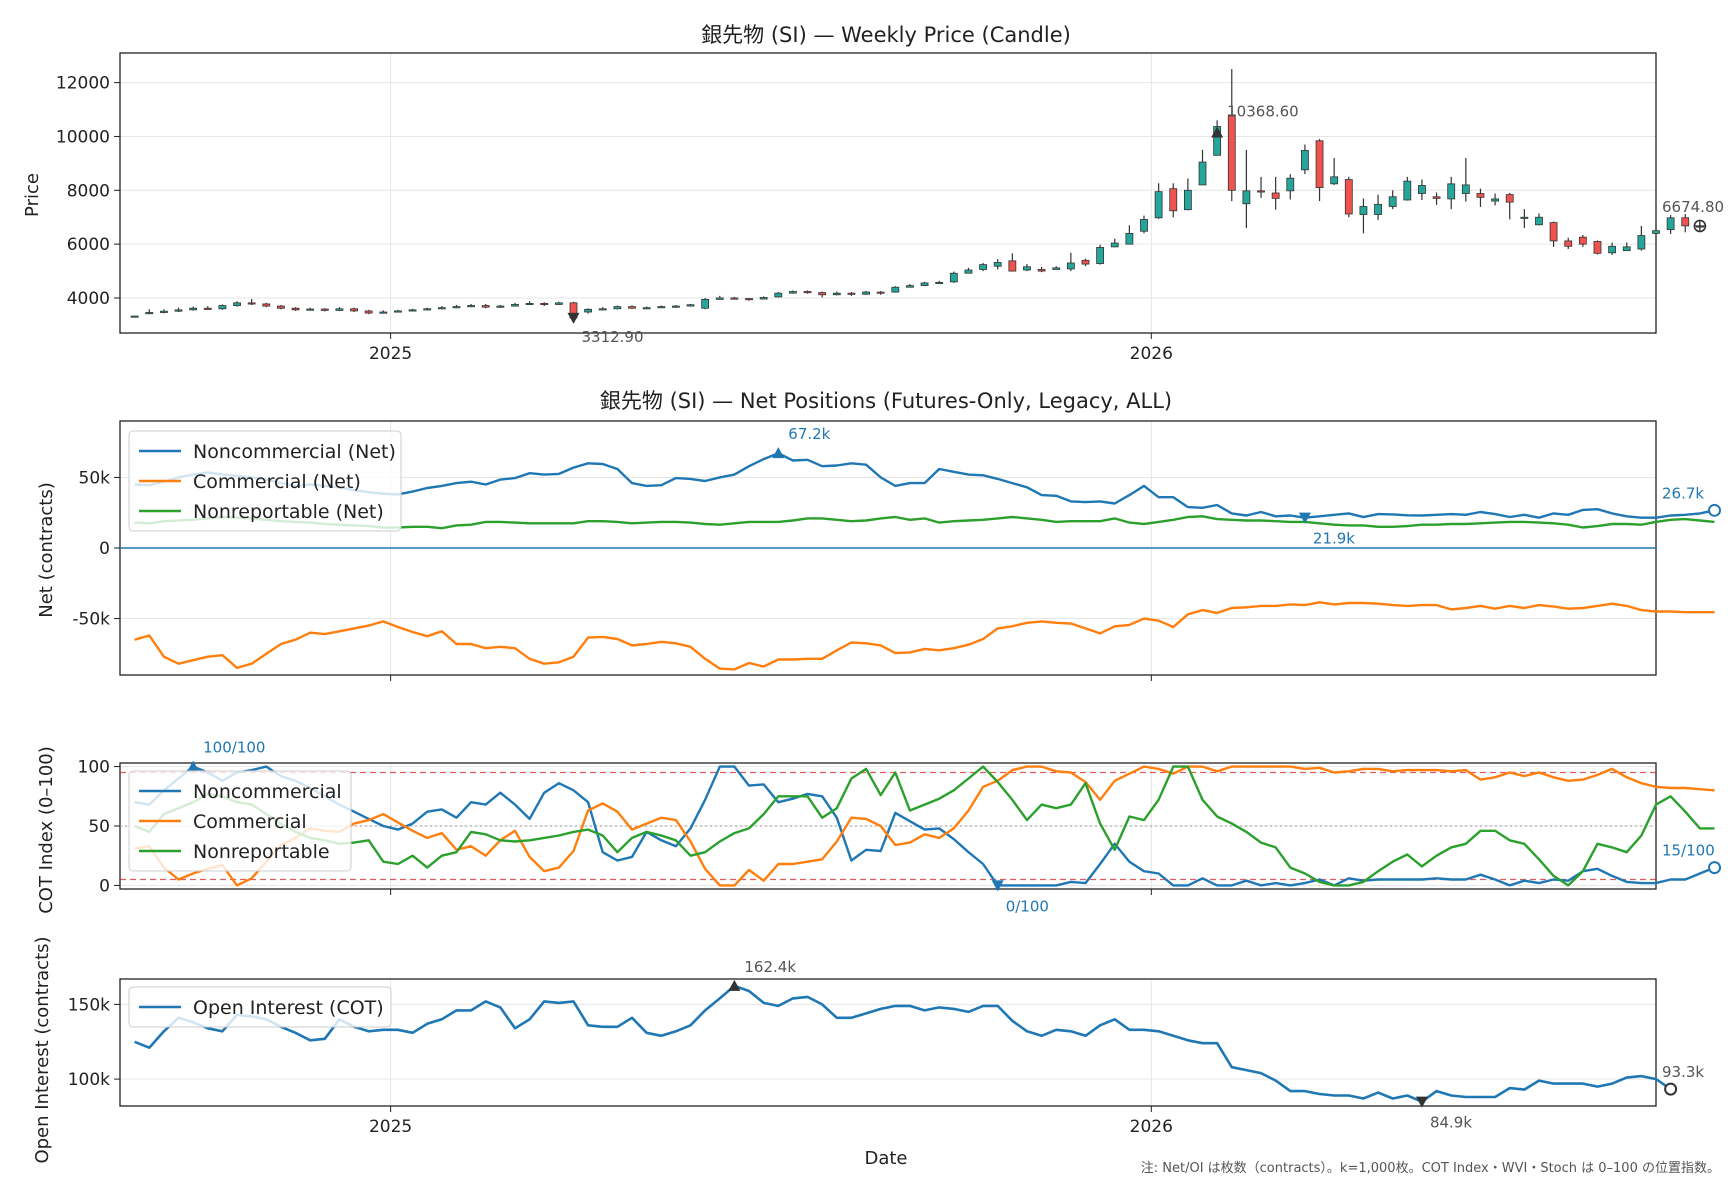  Describe the element at coordinates (99, 827) in the screenshot. I see `cot-ytick-label: 50` at that location.